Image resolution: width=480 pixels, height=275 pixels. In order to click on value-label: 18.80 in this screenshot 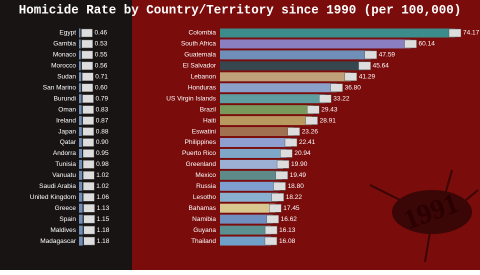, I will do `click(296, 186)`.